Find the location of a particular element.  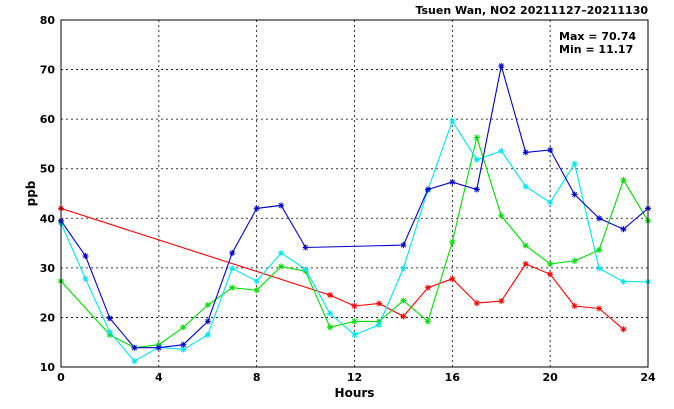

y-tick-label: 50 is located at coordinates (48, 169).